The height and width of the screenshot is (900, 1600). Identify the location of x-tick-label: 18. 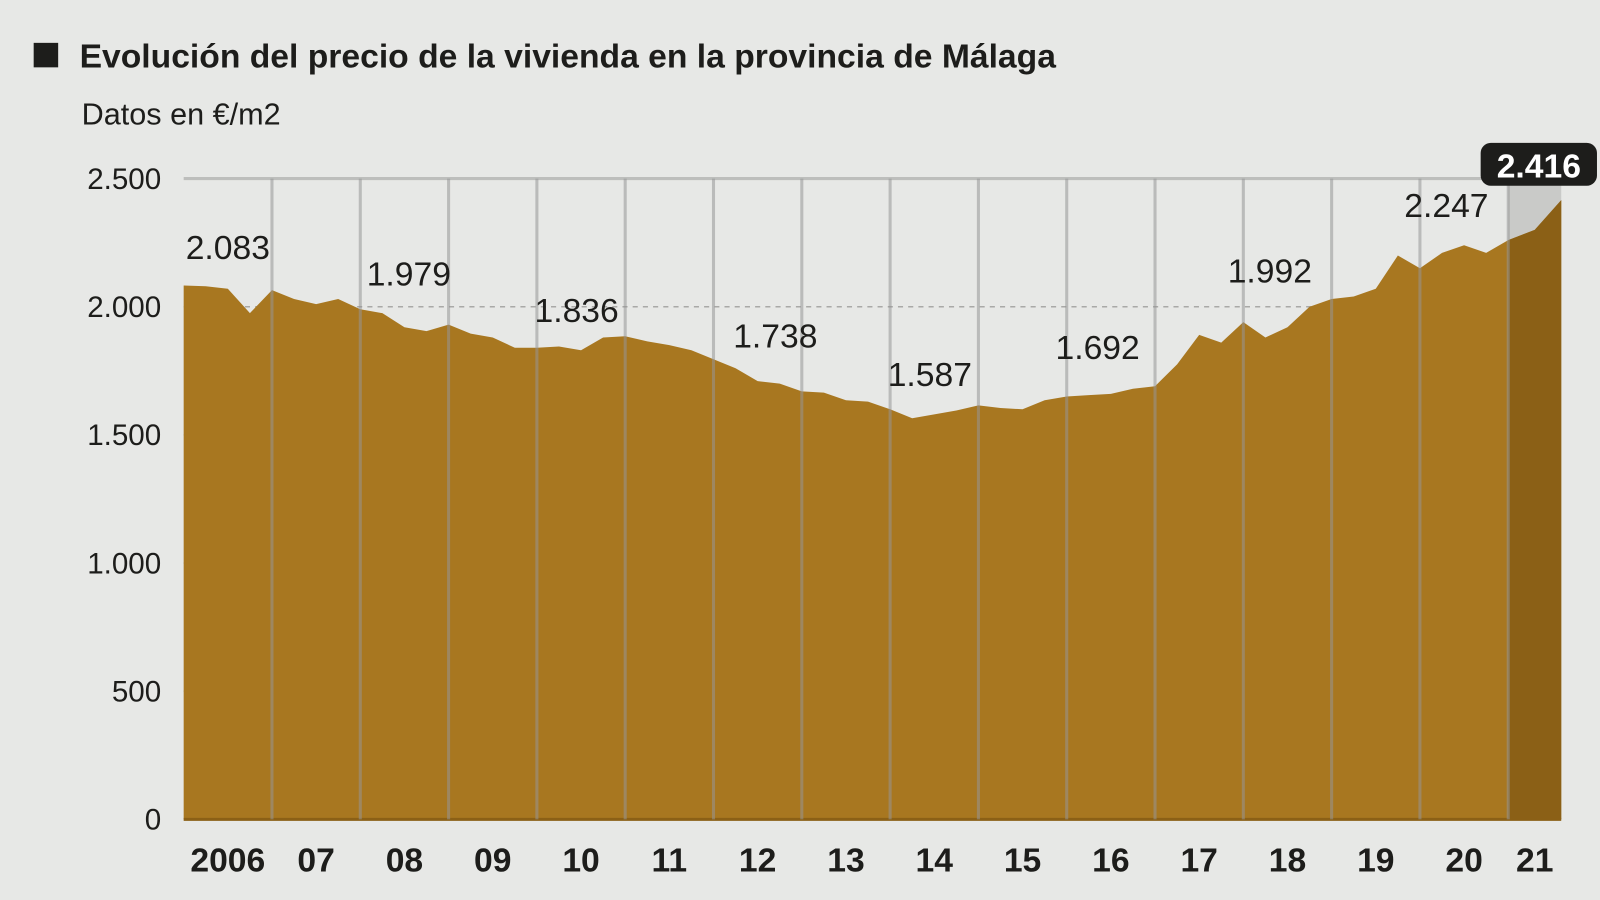
(1287, 860).